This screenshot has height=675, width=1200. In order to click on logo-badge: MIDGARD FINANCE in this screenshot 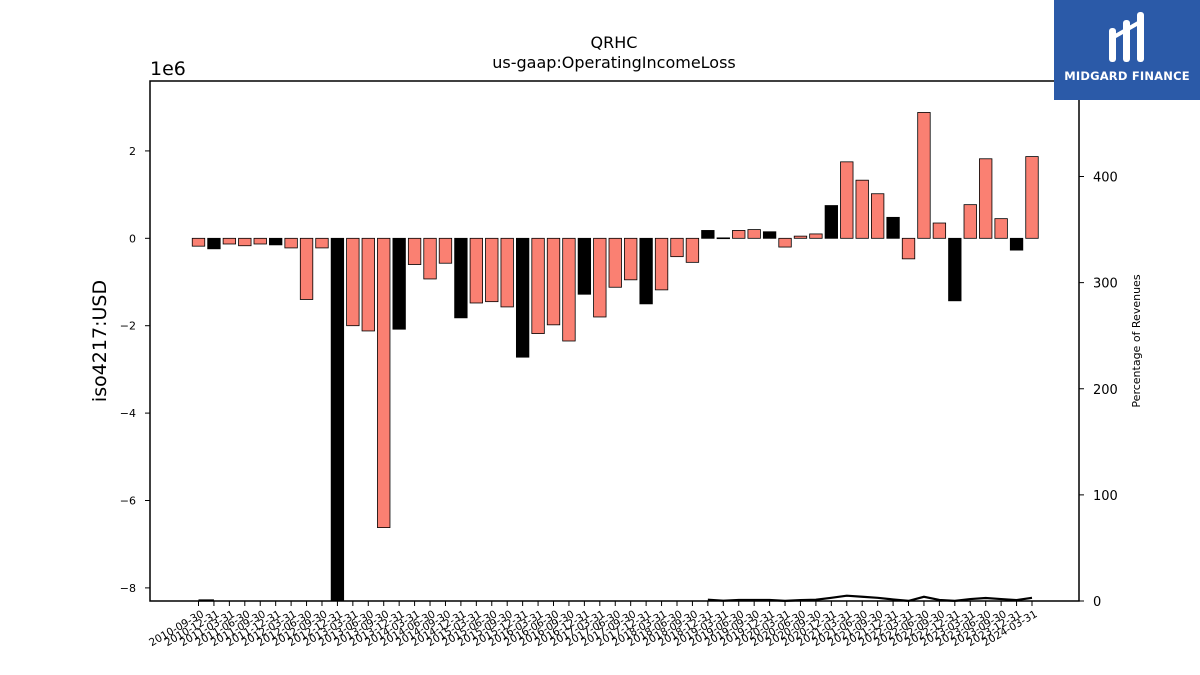, I will do `click(1127, 50)`.